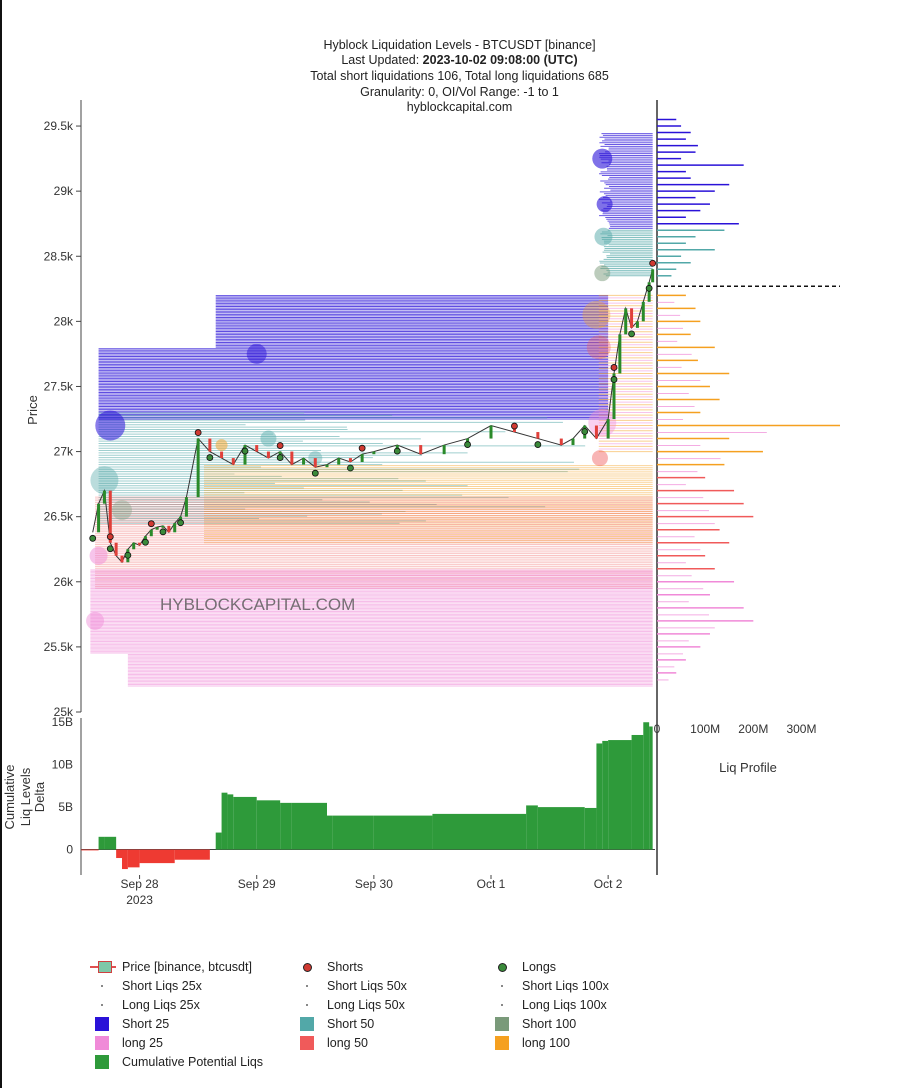 The image size is (919, 1088). I want to click on cum-y-tick-label: 10B, so click(62, 765).